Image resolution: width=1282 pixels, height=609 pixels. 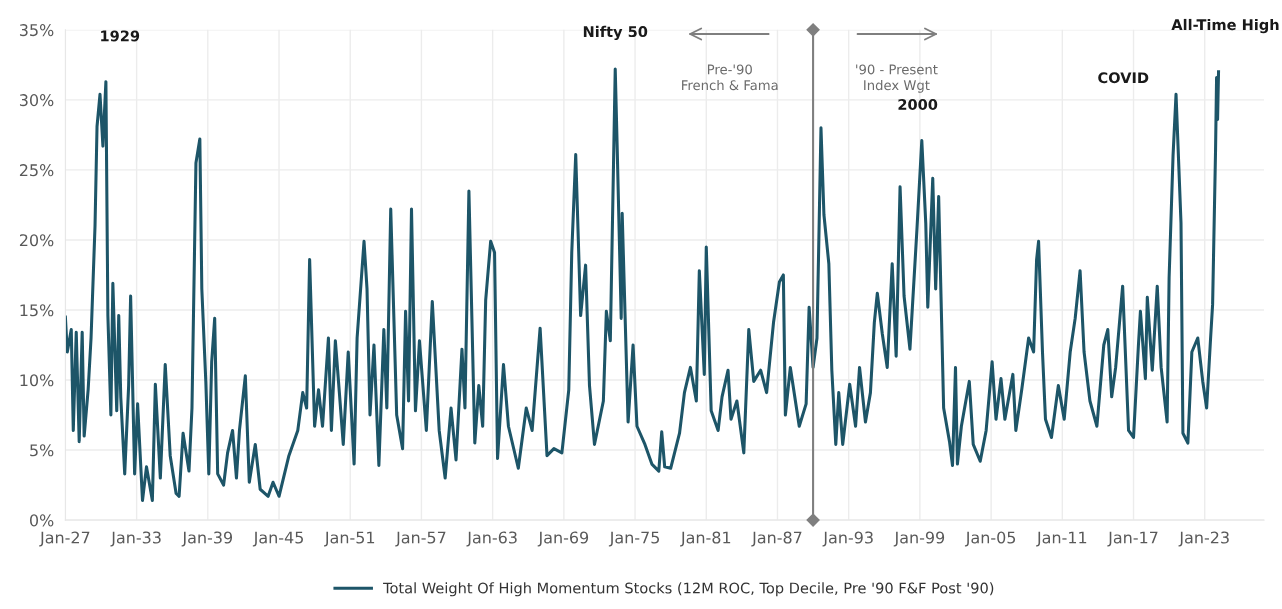 What do you see at coordinates (847, 539) in the screenshot?
I see `x-tick-label: Jan-93` at bounding box center [847, 539].